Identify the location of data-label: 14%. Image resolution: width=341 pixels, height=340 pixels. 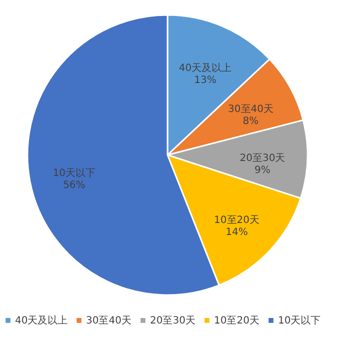
(237, 232).